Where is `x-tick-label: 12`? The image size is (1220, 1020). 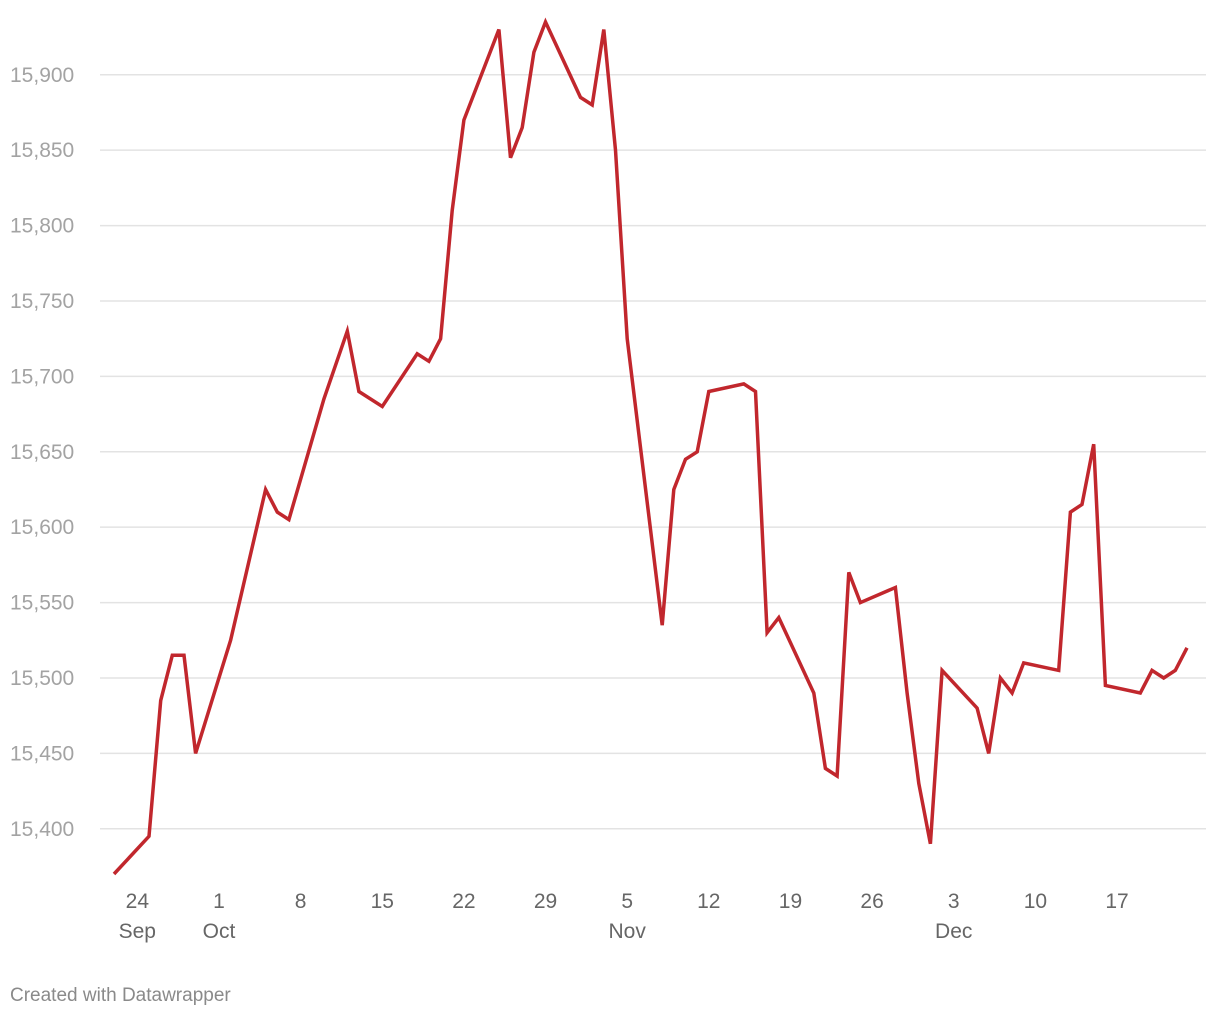 x-tick-label: 12 is located at coordinates (708, 901).